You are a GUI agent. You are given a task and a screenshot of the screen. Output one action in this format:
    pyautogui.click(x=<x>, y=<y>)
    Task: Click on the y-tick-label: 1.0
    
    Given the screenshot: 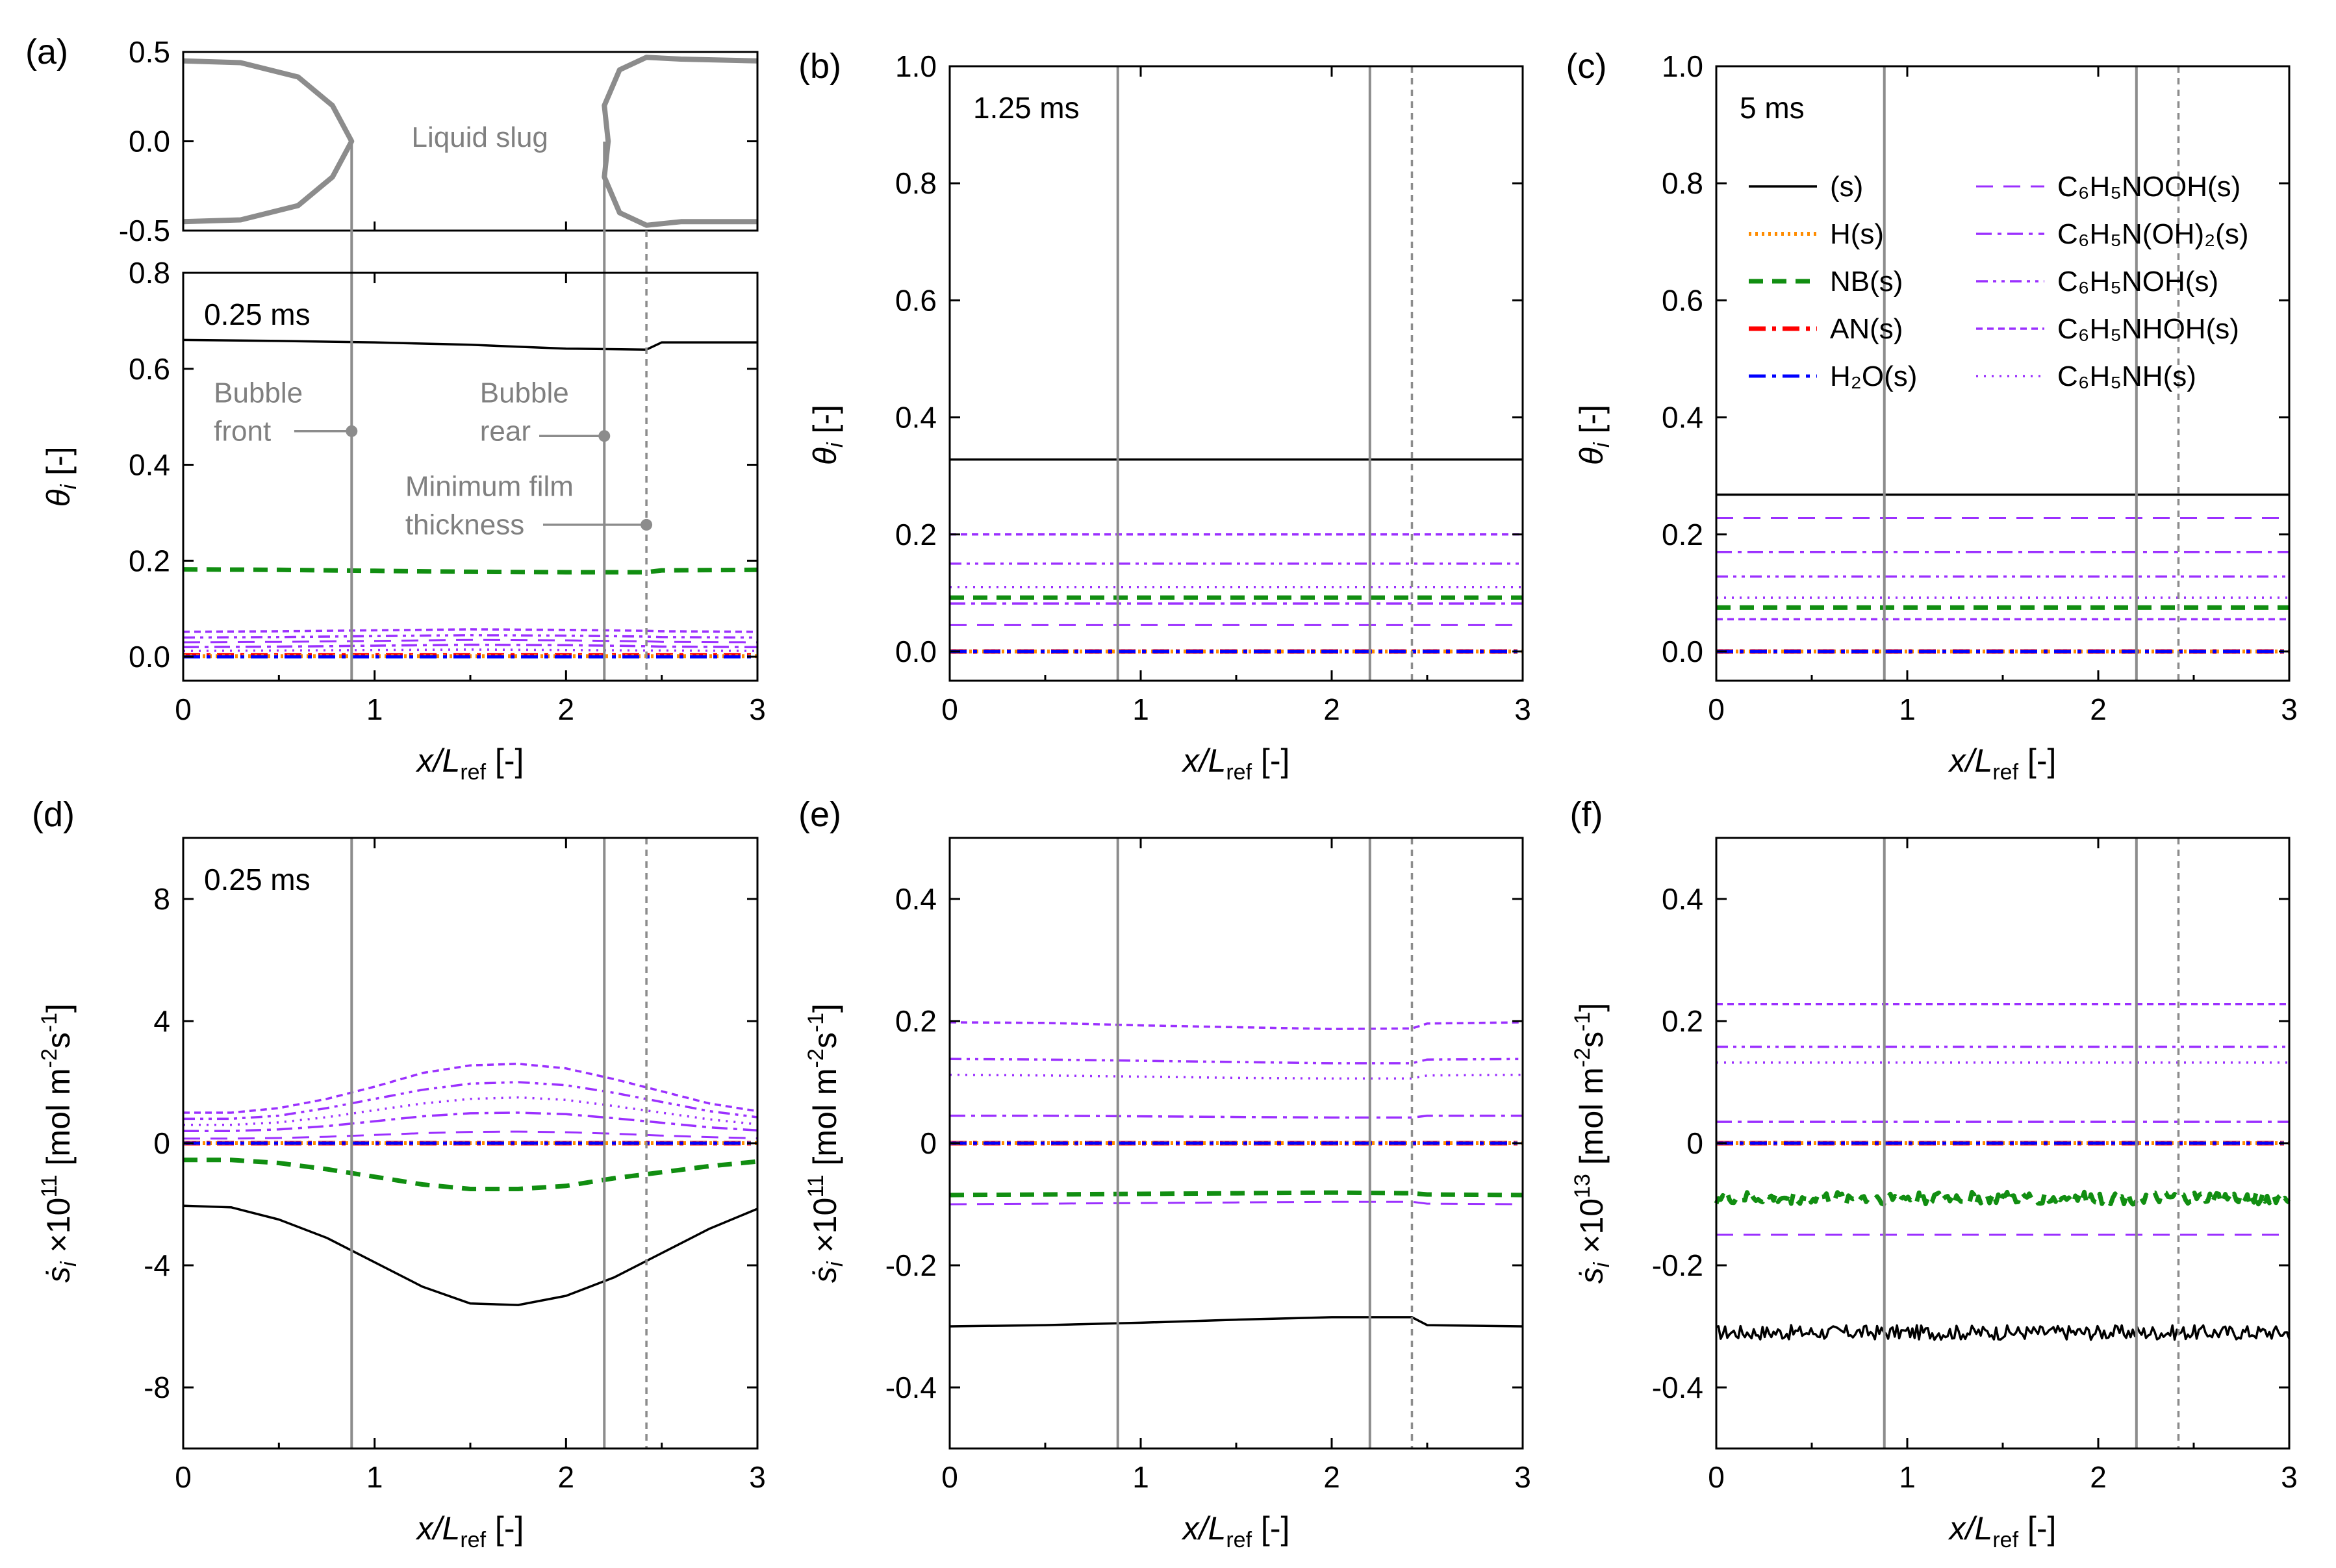 What is the action you would take?
    pyautogui.click(x=916, y=66)
    